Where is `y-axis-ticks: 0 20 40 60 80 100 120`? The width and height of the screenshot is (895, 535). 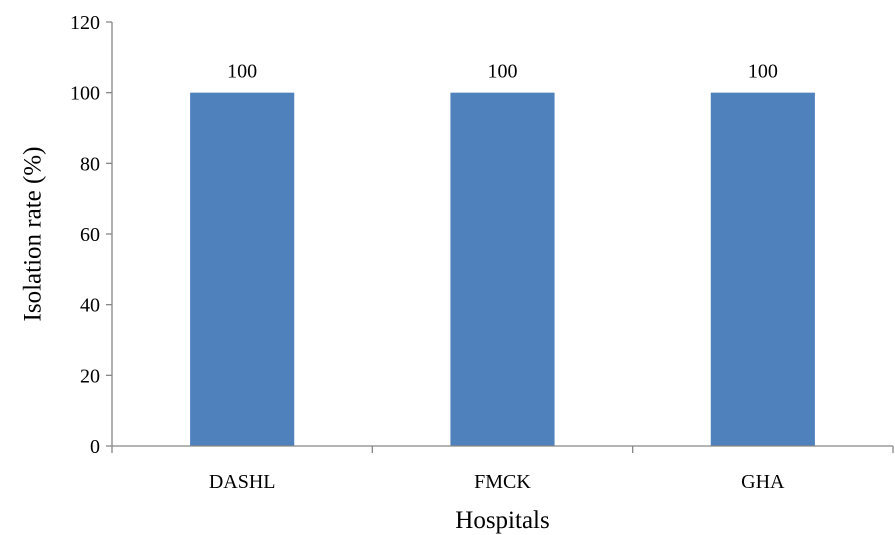 y-axis-ticks: 0 20 40 60 80 100 120 is located at coordinates (91, 235).